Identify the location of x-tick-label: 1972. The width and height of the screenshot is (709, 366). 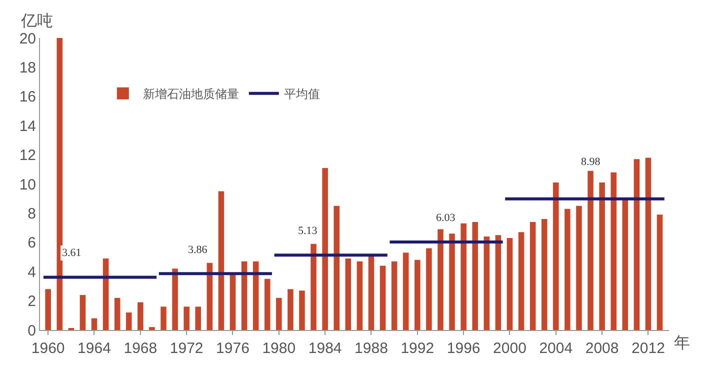
(187, 348).